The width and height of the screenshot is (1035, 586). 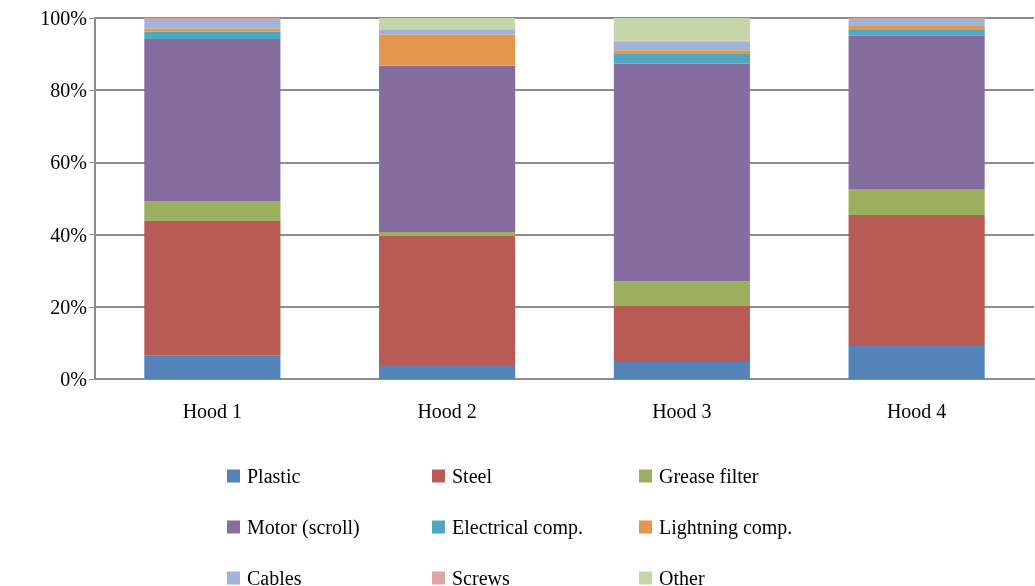 I want to click on legend-label: Cables, so click(x=274, y=576).